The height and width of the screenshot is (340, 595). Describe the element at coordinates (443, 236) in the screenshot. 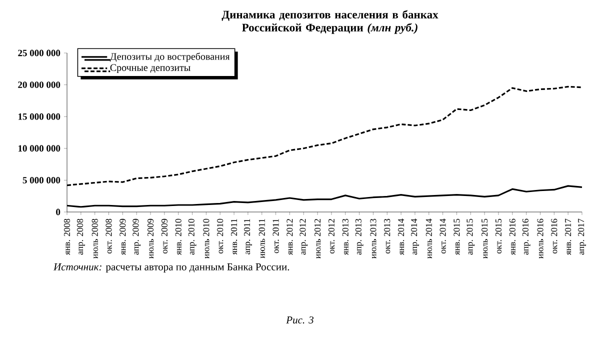

I see `x-tick-label: окт. 2014` at that location.